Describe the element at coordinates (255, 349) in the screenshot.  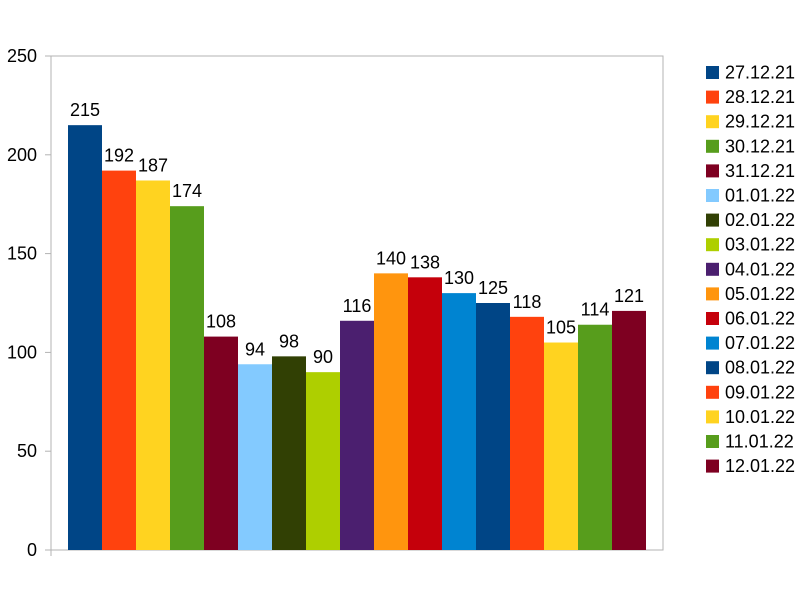
I see `data-label-01.01.22: 94` at that location.